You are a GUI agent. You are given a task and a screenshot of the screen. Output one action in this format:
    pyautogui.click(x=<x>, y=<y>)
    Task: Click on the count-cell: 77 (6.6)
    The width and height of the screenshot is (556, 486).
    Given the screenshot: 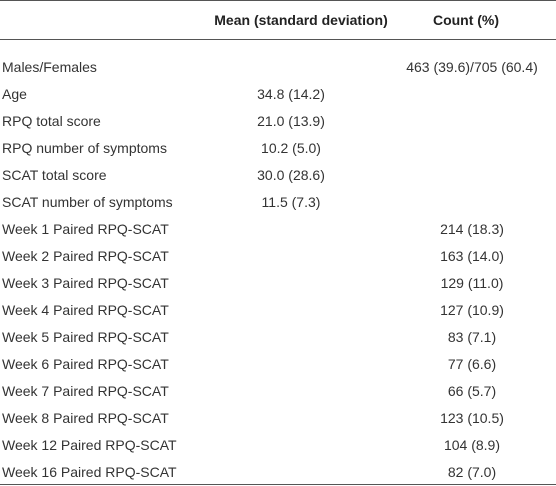 What is the action you would take?
    pyautogui.click(x=472, y=364)
    